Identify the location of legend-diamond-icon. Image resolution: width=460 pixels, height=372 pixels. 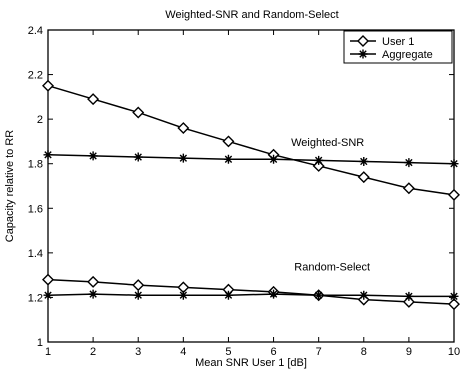
(363, 41).